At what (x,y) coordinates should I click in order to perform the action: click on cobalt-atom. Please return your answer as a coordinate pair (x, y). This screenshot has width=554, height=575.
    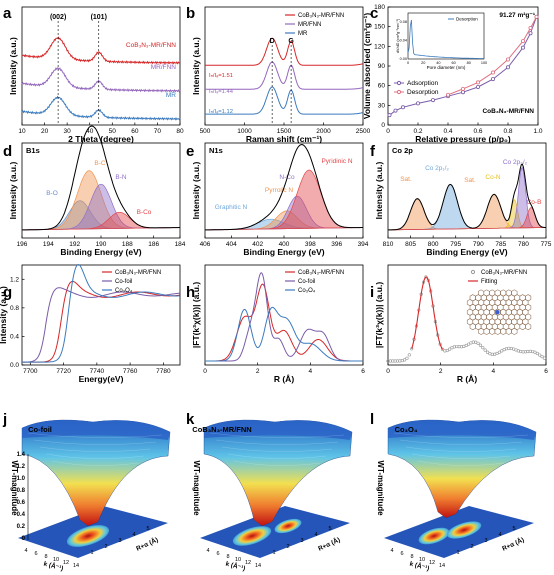
    Looking at the image, I should click on (497, 312).